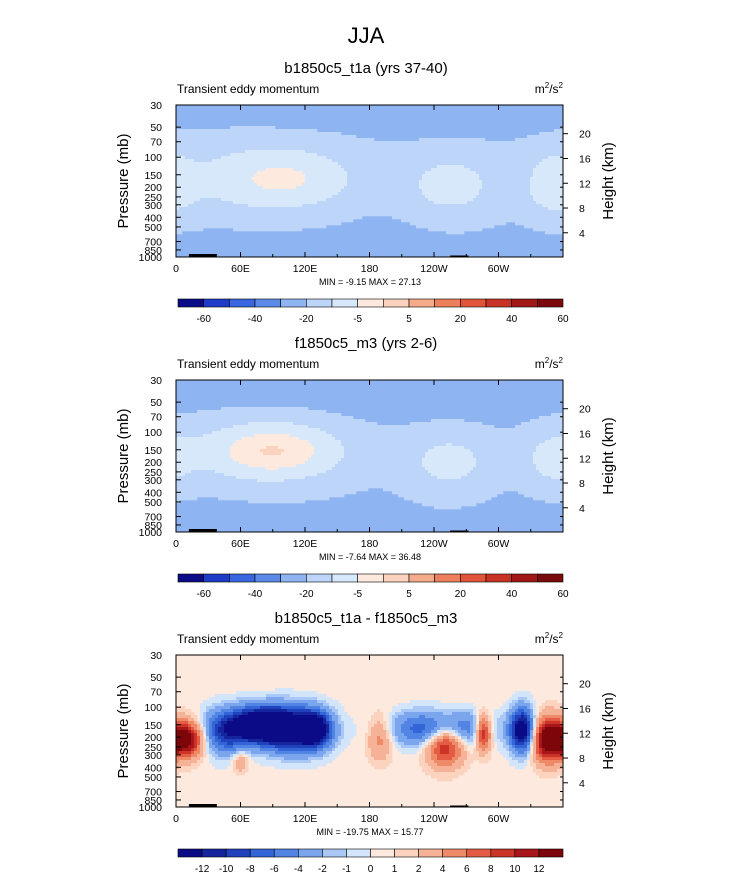 Image resolution: width=733 pixels, height=888 pixels. Describe the element at coordinates (153, 158) in the screenshot. I see `pressure-tick-label: 100` at that location.